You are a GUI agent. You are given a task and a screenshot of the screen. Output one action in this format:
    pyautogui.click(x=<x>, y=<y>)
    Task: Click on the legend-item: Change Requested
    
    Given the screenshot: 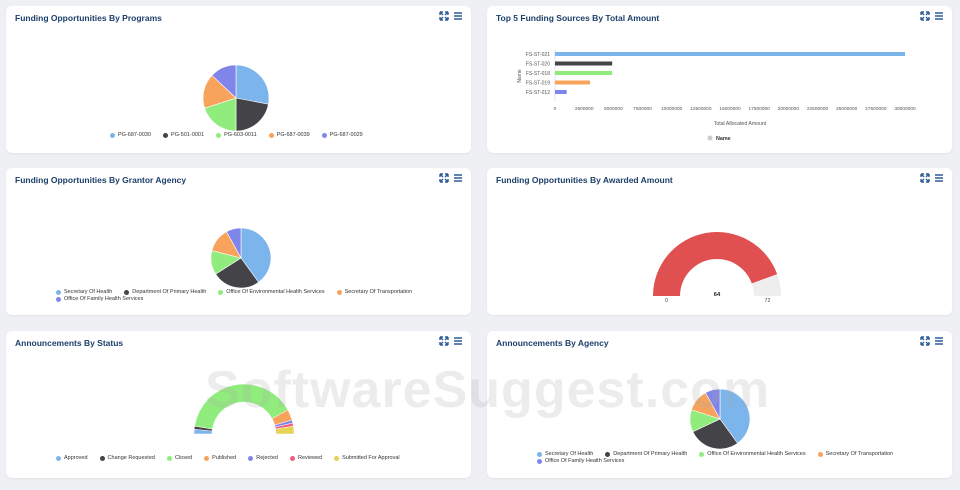 What is the action you would take?
    pyautogui.click(x=127, y=458)
    